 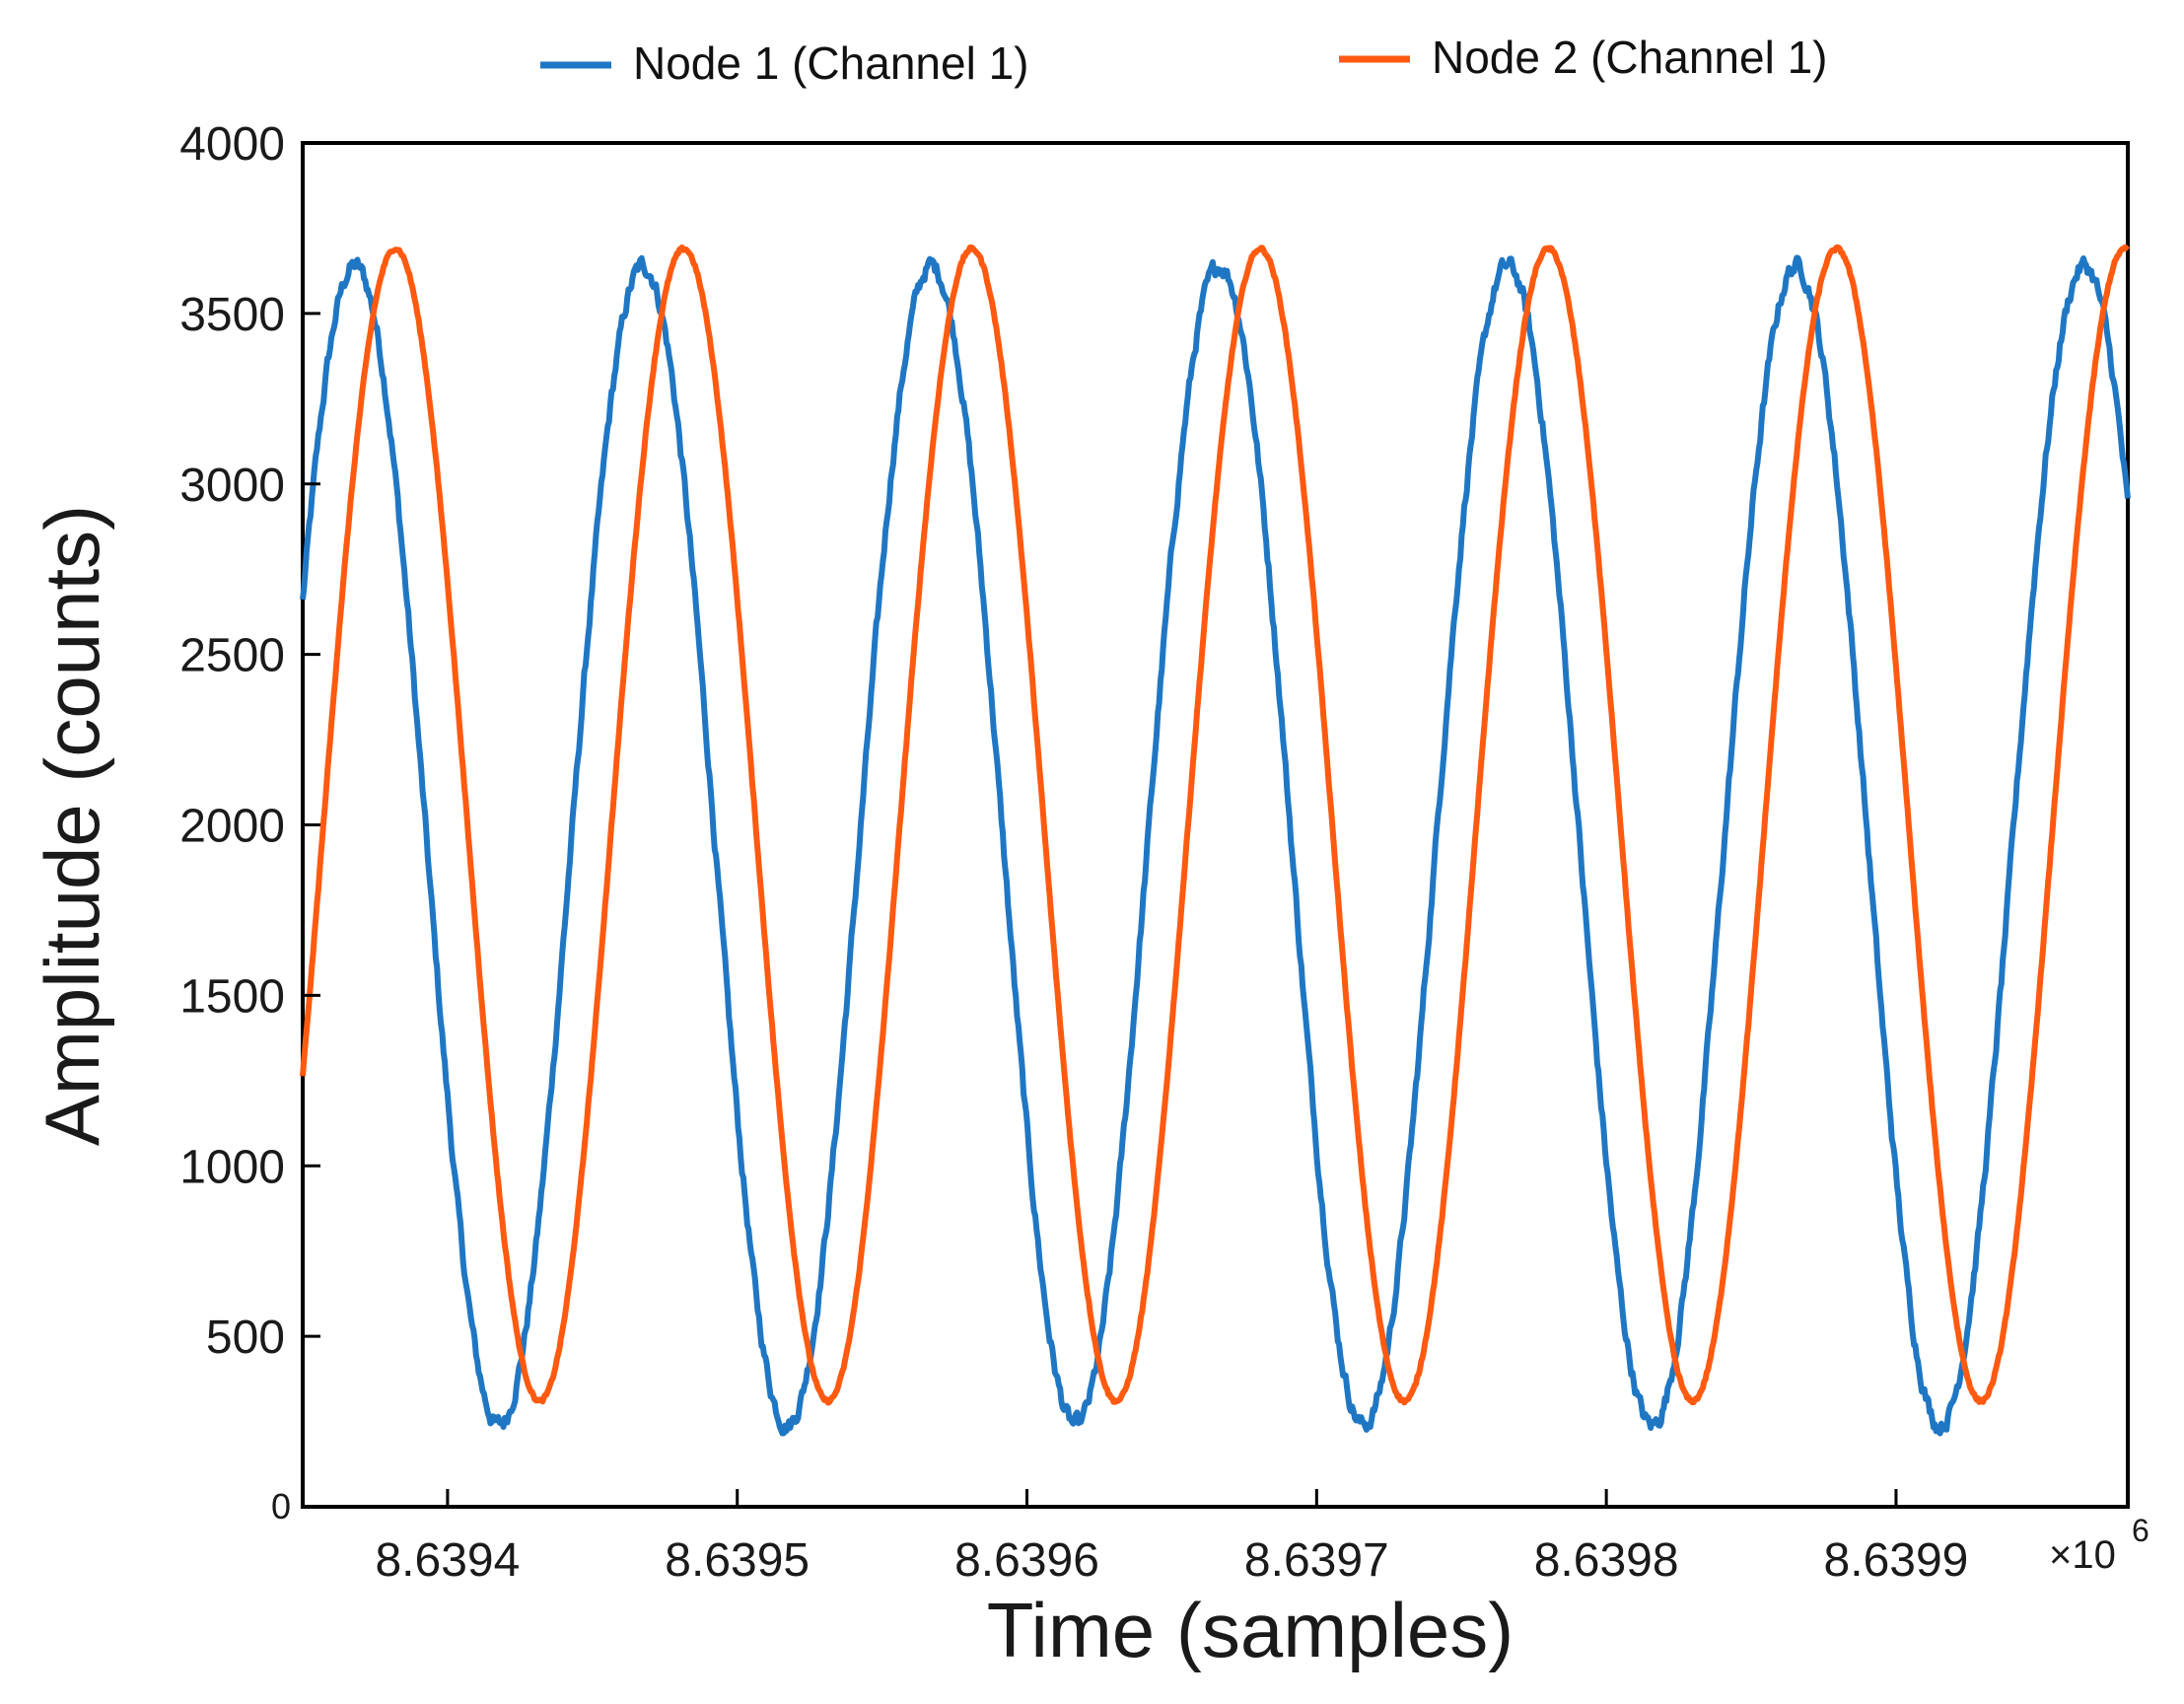 I want to click on y-tick-label: 3000, so click(x=232, y=486).